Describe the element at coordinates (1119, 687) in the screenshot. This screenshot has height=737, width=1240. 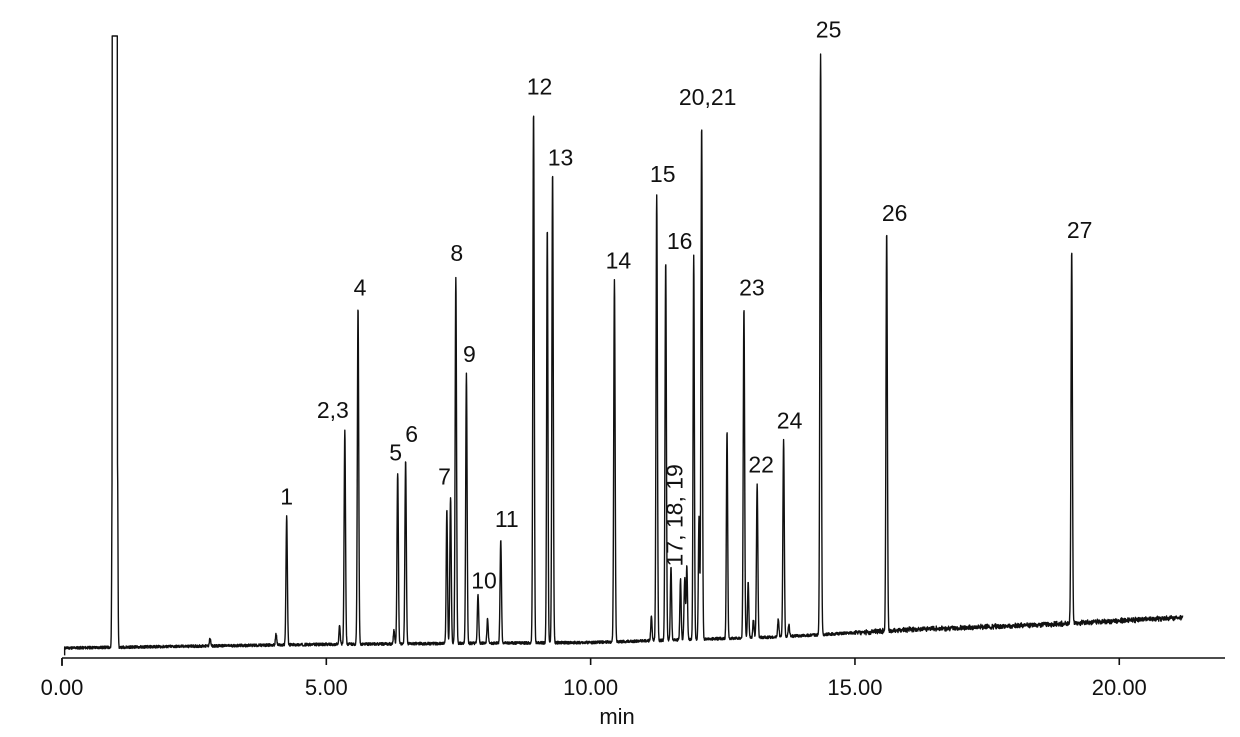
I see `x-tick-label: 20.00` at that location.